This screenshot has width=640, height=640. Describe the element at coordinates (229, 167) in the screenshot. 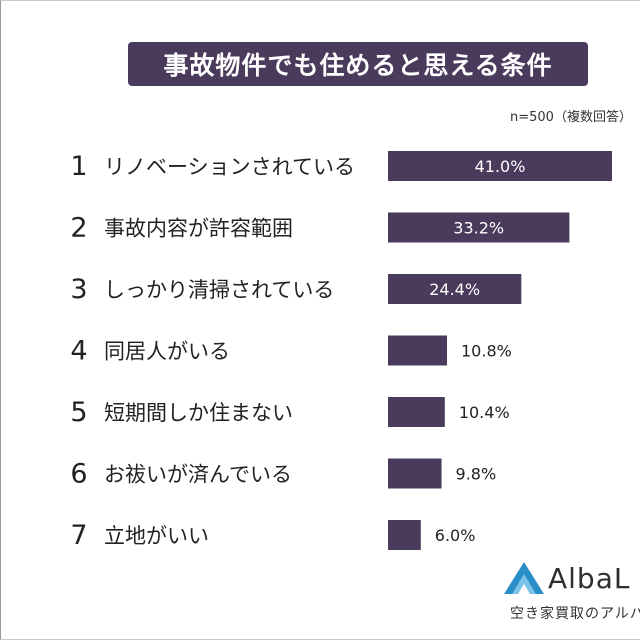

I see `category-label: リノベーションされている` at that location.